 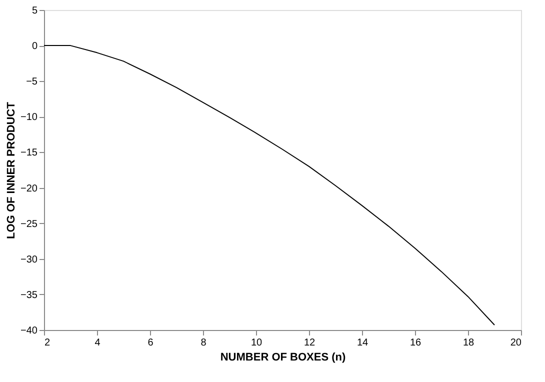 What do you see at coordinates (256, 343) in the screenshot?
I see `x-tick-label: 10` at bounding box center [256, 343].